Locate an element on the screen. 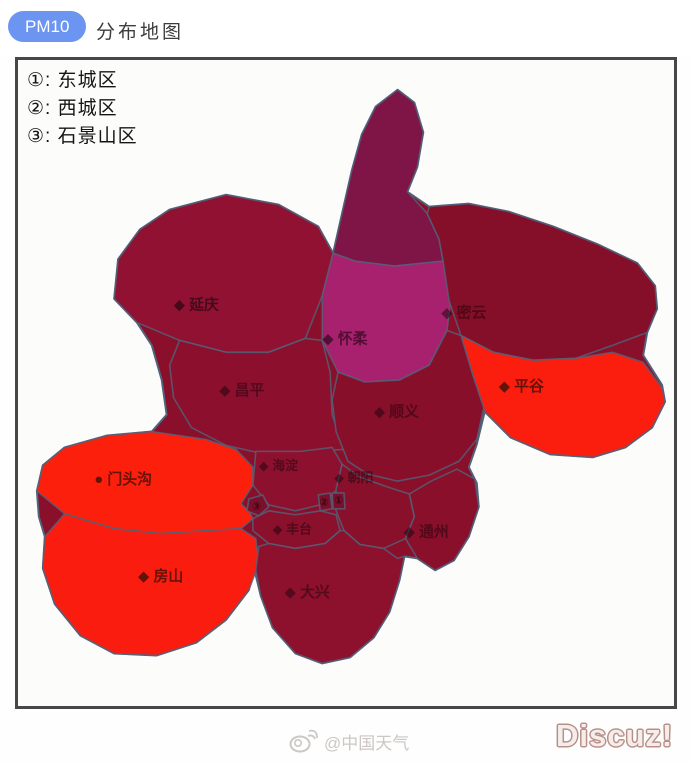 This screenshot has width=692, height=764. label-pinggu: ◆ 平谷 is located at coordinates (521, 386).